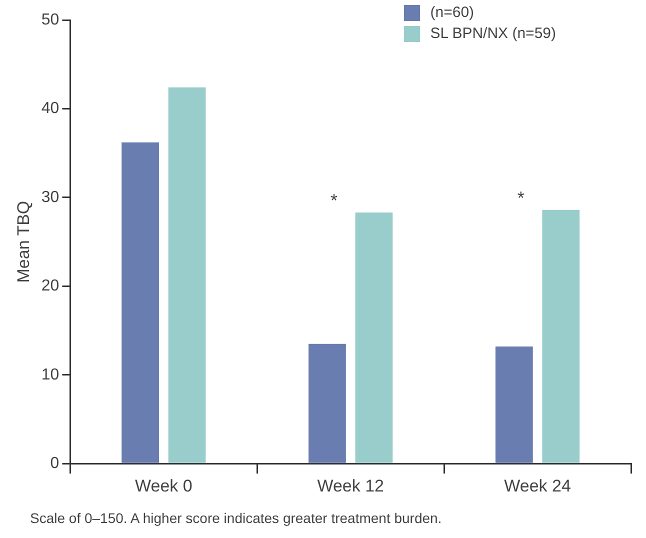 The height and width of the screenshot is (538, 646). Describe the element at coordinates (50, 197) in the screenshot. I see `y-tick-label: 30` at that location.